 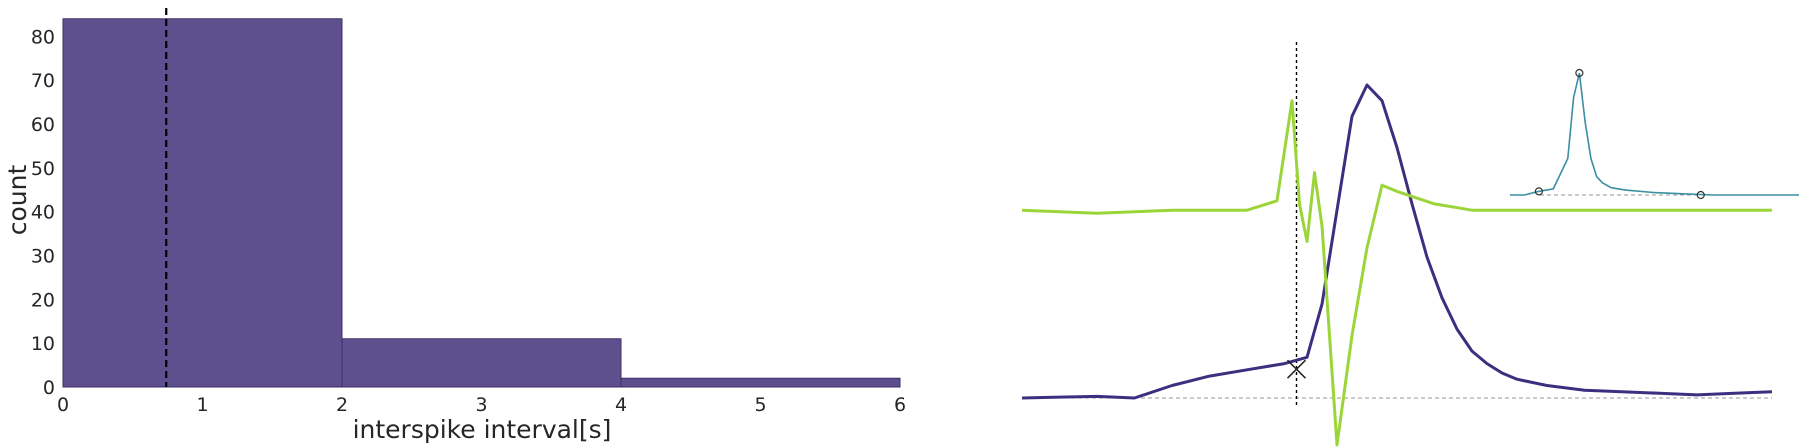 What do you see at coordinates (49, 388) in the screenshot?
I see `y-tick-label: 0` at bounding box center [49, 388].